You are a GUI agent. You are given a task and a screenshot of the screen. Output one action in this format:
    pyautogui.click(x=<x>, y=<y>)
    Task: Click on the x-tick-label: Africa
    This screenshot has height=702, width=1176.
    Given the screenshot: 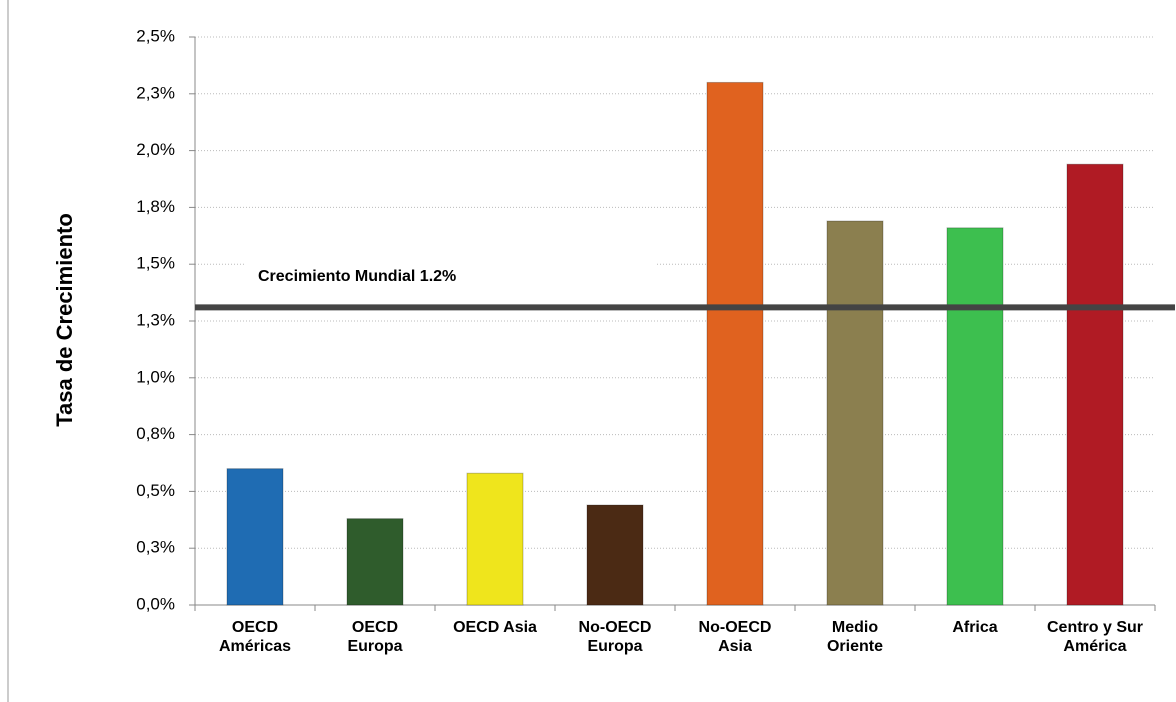 What is the action you would take?
    pyautogui.click(x=975, y=627)
    